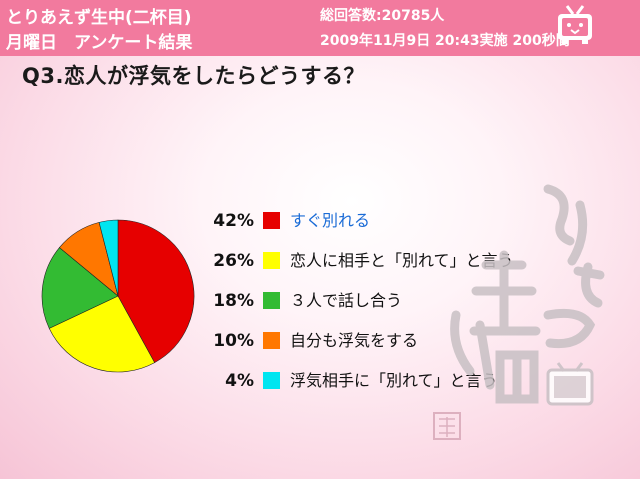 The image size is (640, 479). Describe the element at coordinates (394, 380) in the screenshot. I see `legend-label: 浮気相手に「別れて」と言う` at that location.